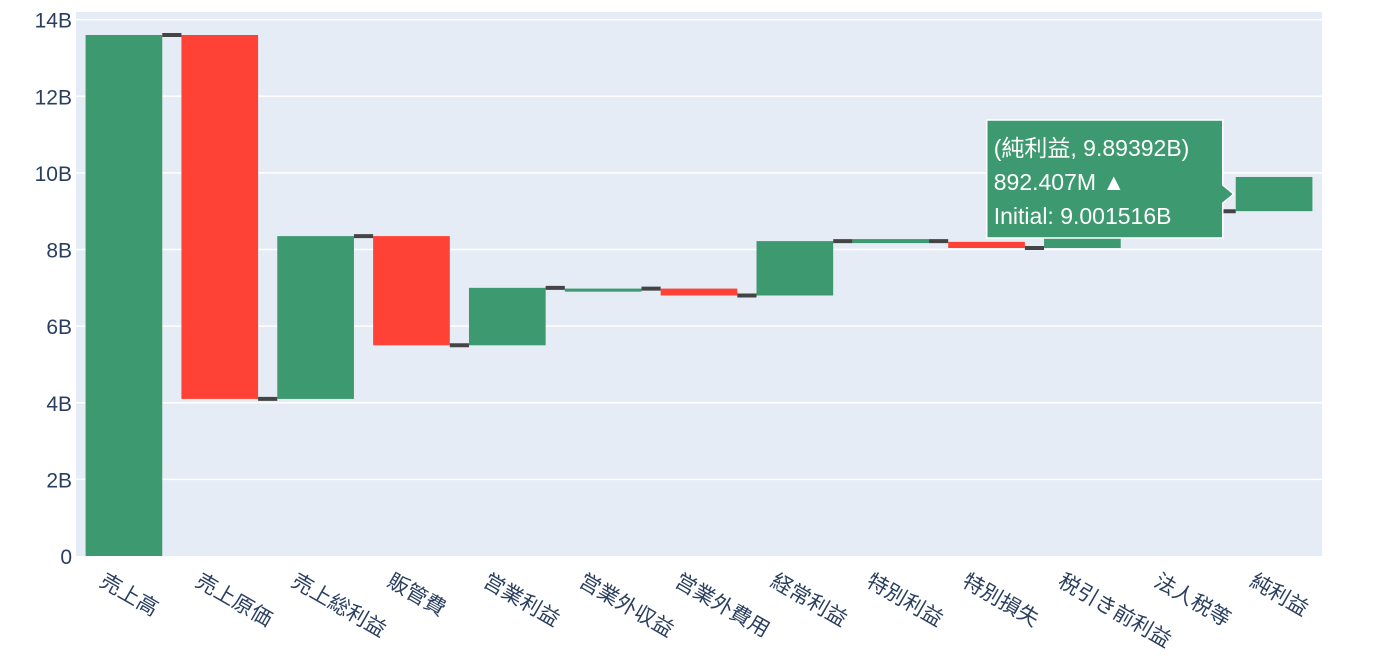 This screenshot has width=1400, height=664. What do you see at coordinates (339, 605) in the screenshot?
I see `x-tick-label: 売上総利益` at bounding box center [339, 605].